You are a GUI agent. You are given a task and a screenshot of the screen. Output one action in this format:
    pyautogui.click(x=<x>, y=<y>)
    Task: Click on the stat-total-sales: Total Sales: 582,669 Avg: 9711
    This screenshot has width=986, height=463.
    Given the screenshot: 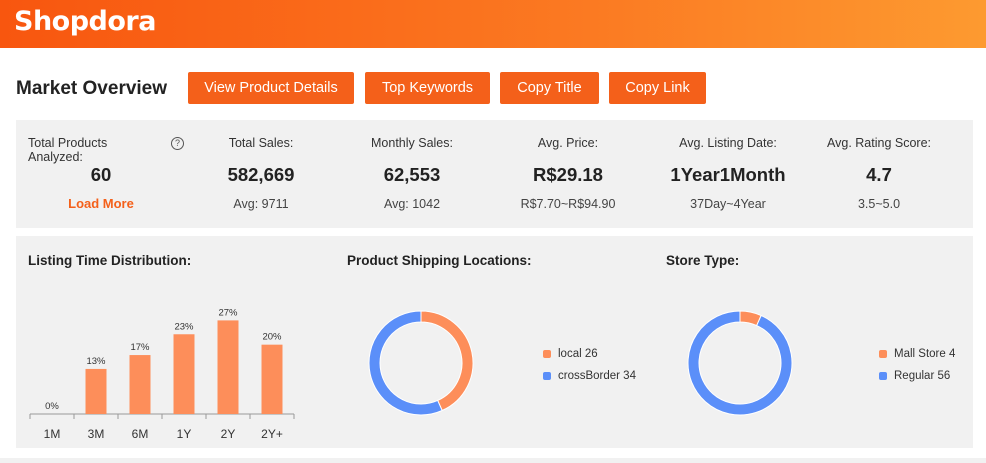 What is the action you would take?
    pyautogui.click(x=261, y=174)
    